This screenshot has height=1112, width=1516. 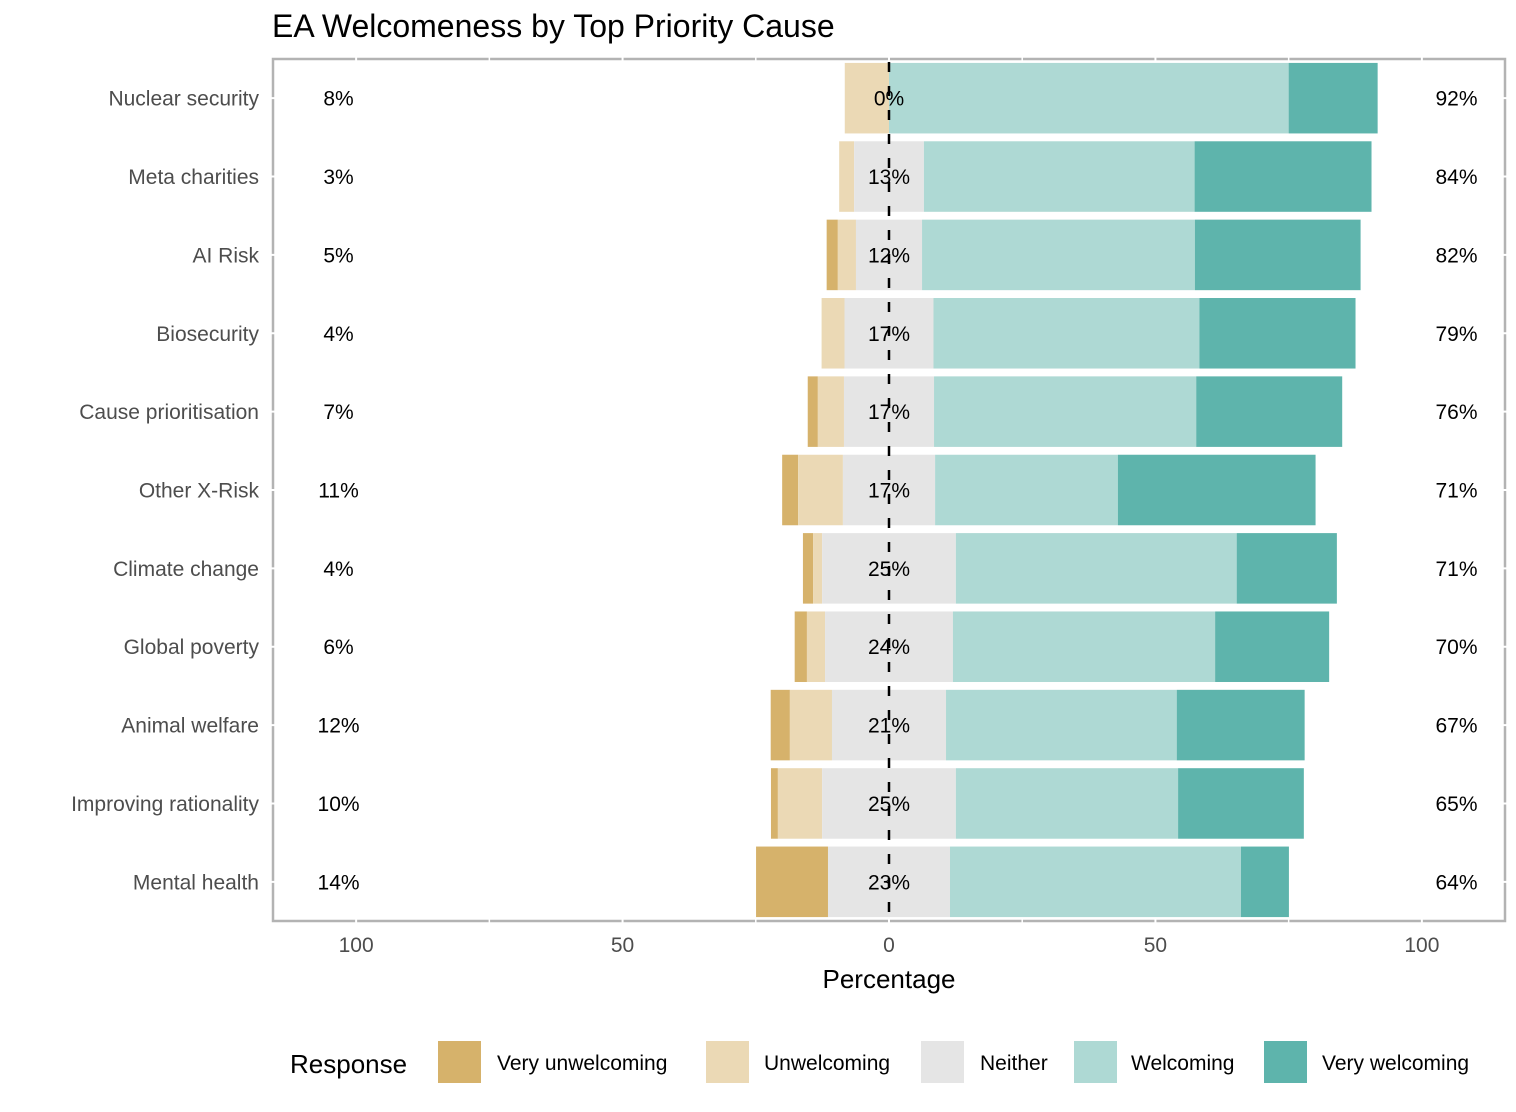 I want to click on center-percent-label: 12%, so click(x=889, y=255).